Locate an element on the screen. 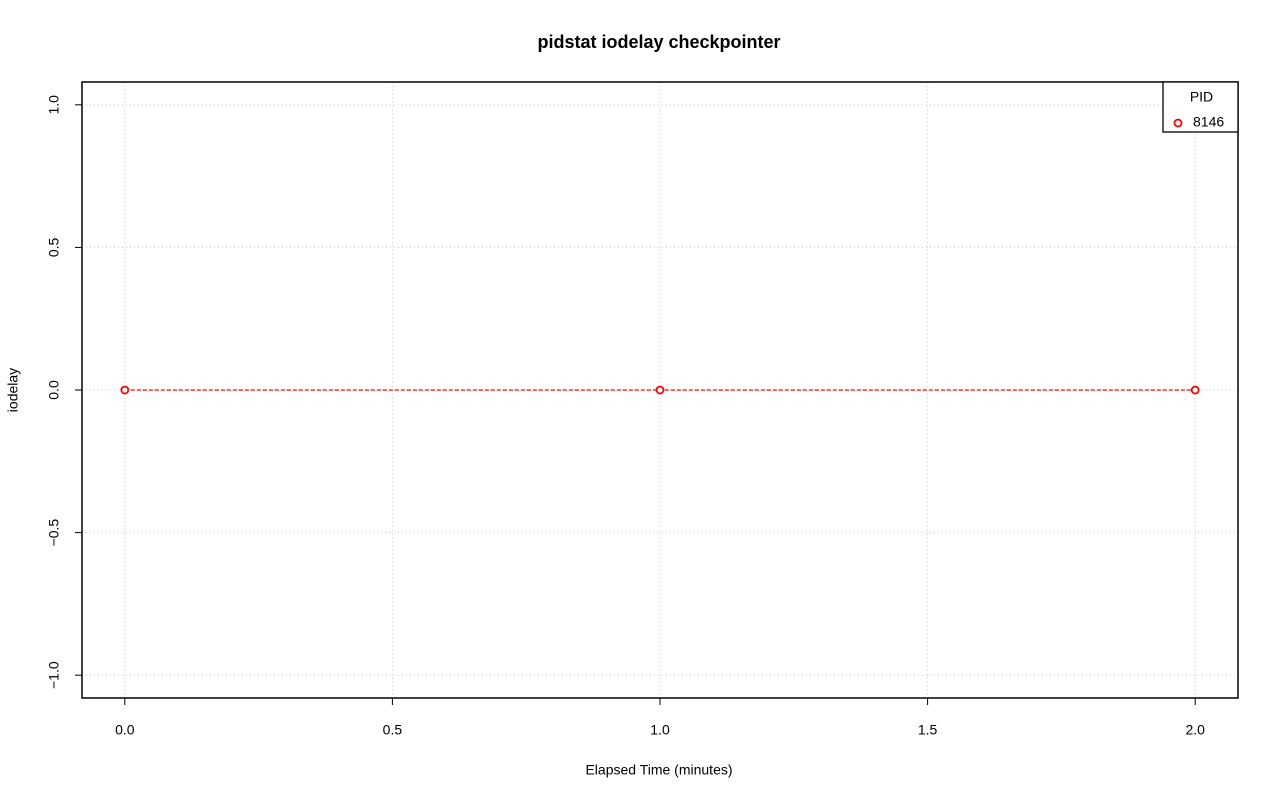  y-axis-label: iodelay is located at coordinates (13, 390).